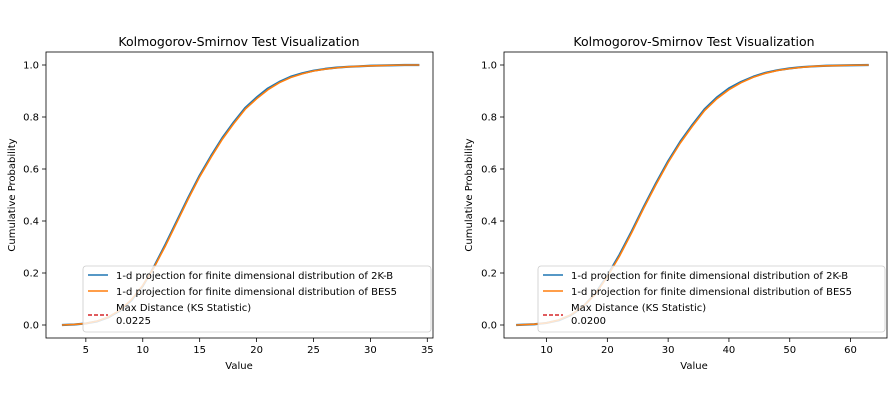 The image size is (894, 400). What do you see at coordinates (31, 118) in the screenshot?
I see `left-y-tick-label: 0.8` at bounding box center [31, 118].